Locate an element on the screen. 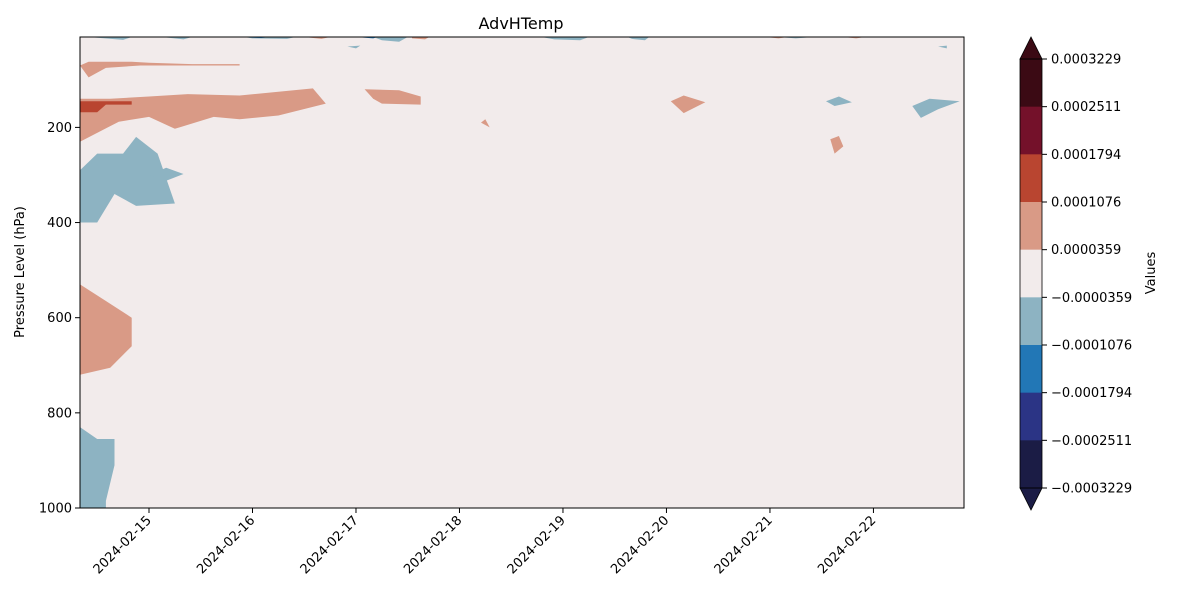 The image size is (1200, 600). x-tick-label: 2024-02-21 is located at coordinates (744, 545).